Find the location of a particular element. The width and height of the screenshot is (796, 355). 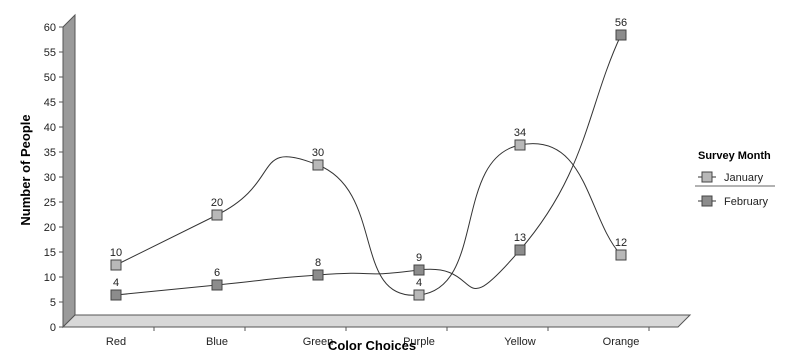

x-axis-title: Color Choices is located at coordinates (372, 345).